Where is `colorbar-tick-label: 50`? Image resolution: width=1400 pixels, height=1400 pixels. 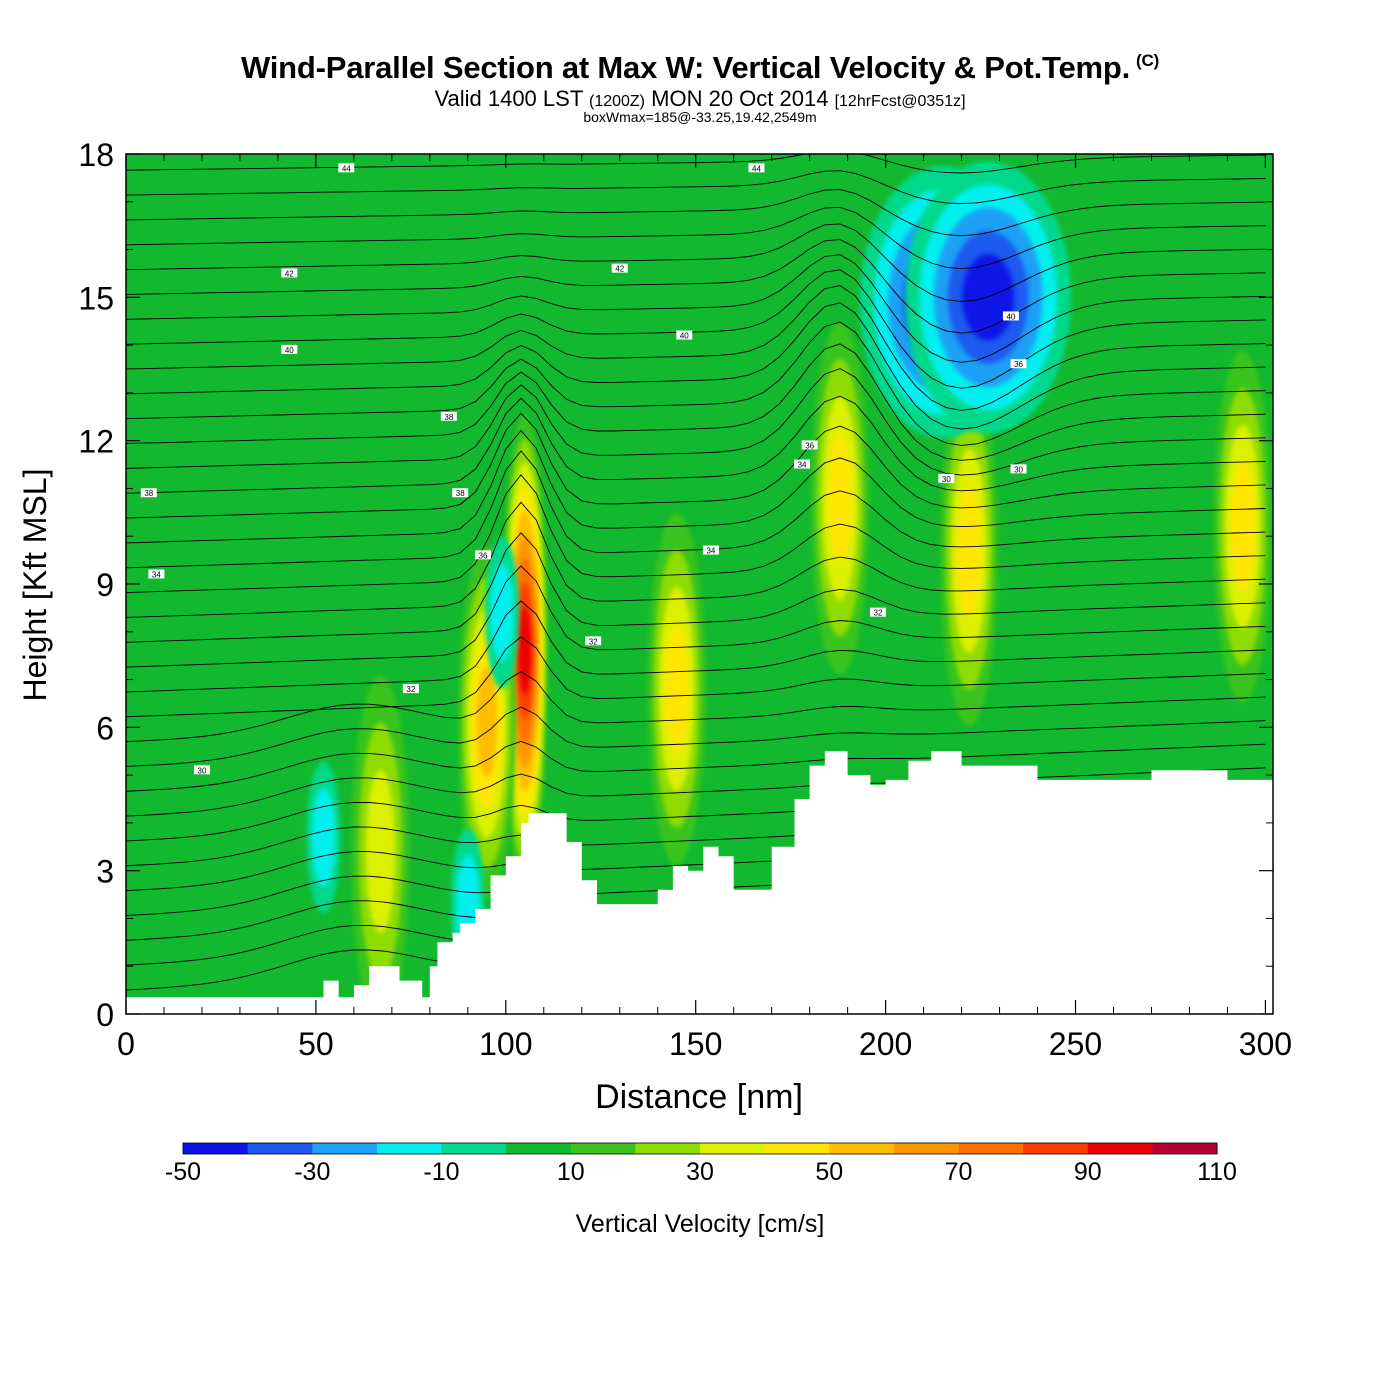
colorbar-tick-label: 50 is located at coordinates (829, 1172).